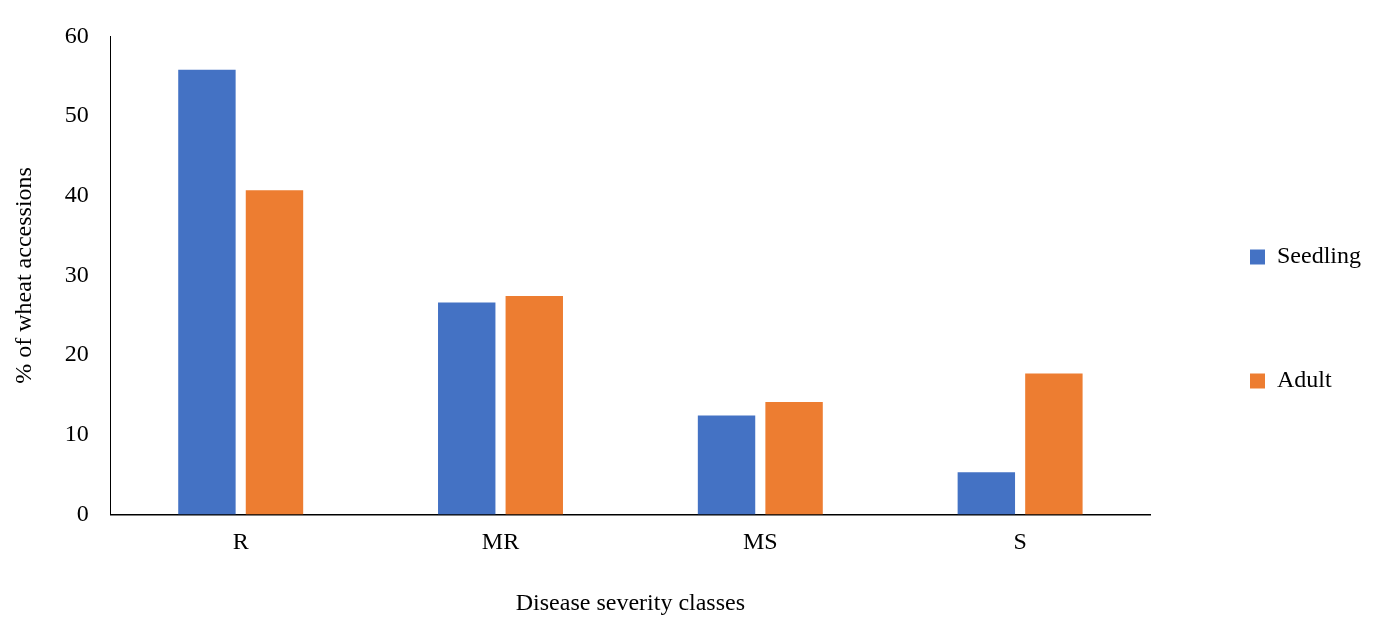 Image resolution: width=1381 pixels, height=626 pixels. What do you see at coordinates (22, 275) in the screenshot?
I see `y-axis-title: % of wheat accessions` at bounding box center [22, 275].